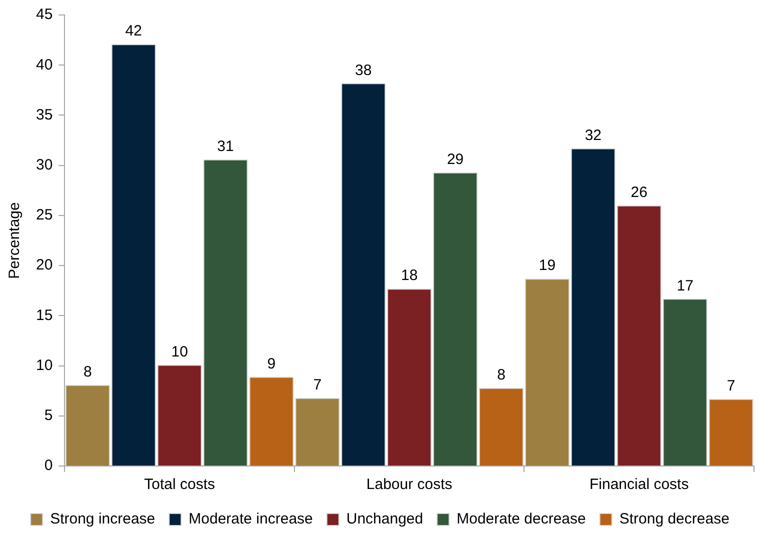 The image size is (768, 537). Describe the element at coordinates (180, 485) in the screenshot. I see `x-tick-label: Total costs` at that location.